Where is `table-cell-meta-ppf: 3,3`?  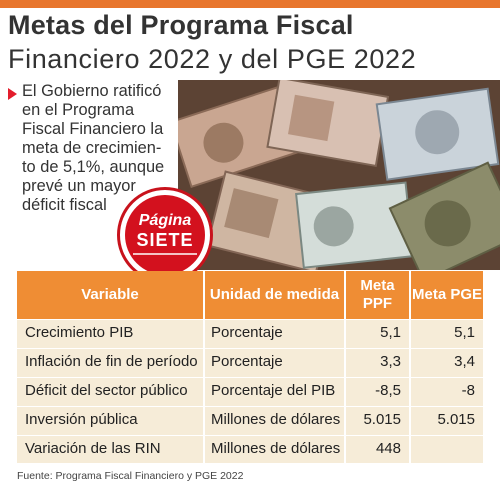
table-cell-meta-ppf: 3,3 is located at coordinates (390, 361).